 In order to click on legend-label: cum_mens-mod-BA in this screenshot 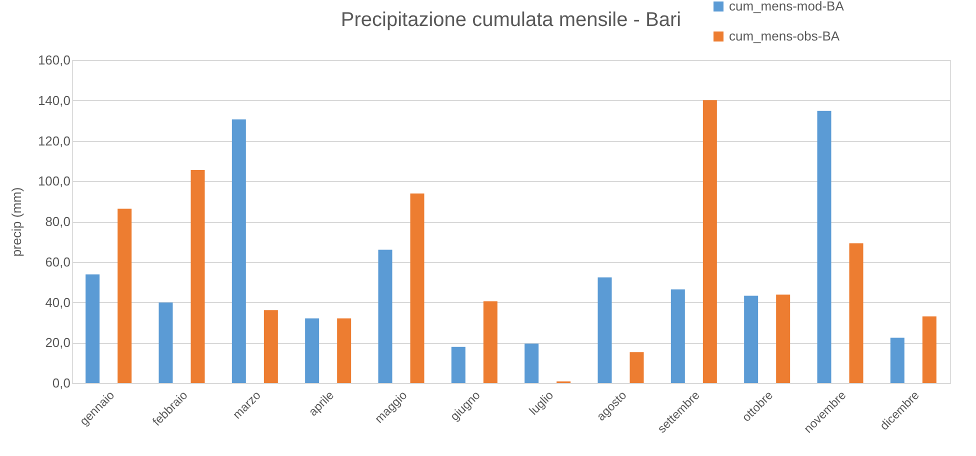, I will do `click(786, 7)`.